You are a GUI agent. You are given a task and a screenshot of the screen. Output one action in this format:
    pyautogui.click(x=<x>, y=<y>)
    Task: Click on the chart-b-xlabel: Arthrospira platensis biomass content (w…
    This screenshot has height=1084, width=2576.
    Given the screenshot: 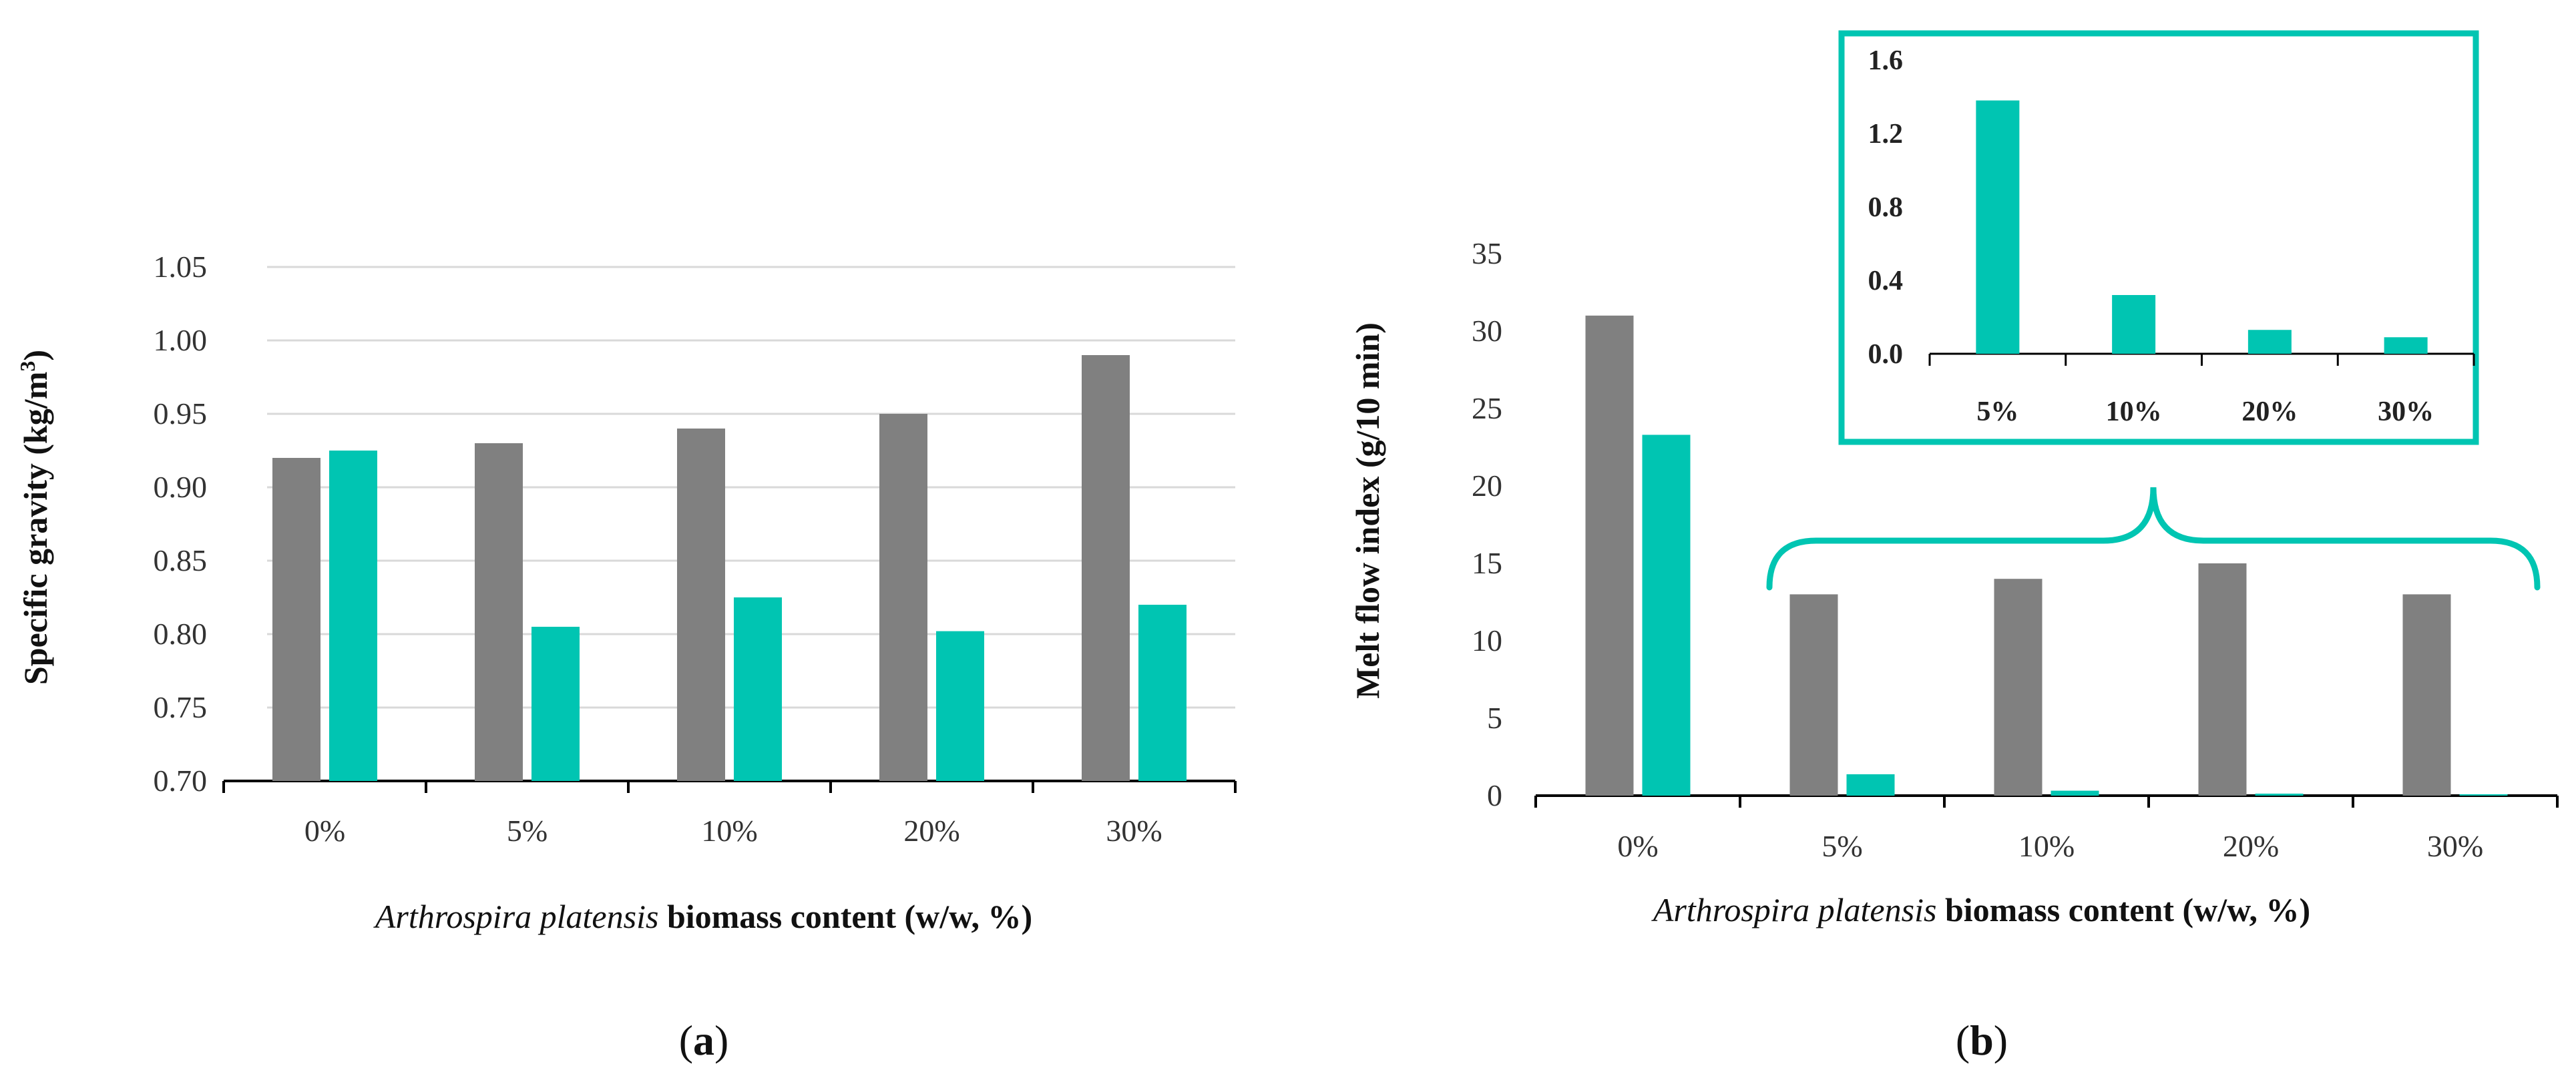 What is the action you would take?
    pyautogui.click(x=1980, y=909)
    